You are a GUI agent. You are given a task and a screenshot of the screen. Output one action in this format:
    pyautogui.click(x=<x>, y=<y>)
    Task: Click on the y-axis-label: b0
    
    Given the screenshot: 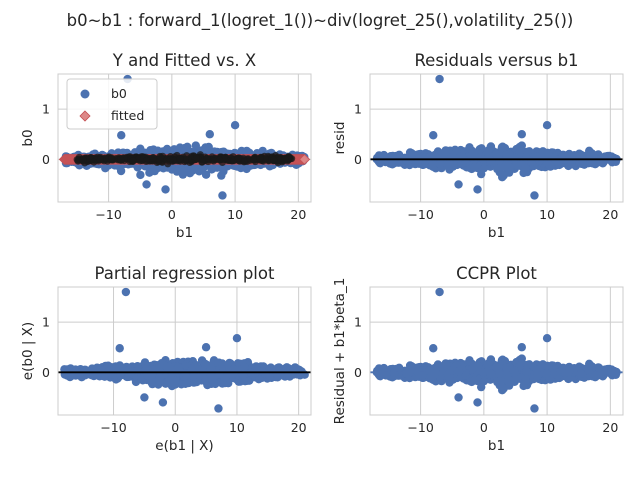 What is the action you would take?
    pyautogui.click(x=28, y=137)
    